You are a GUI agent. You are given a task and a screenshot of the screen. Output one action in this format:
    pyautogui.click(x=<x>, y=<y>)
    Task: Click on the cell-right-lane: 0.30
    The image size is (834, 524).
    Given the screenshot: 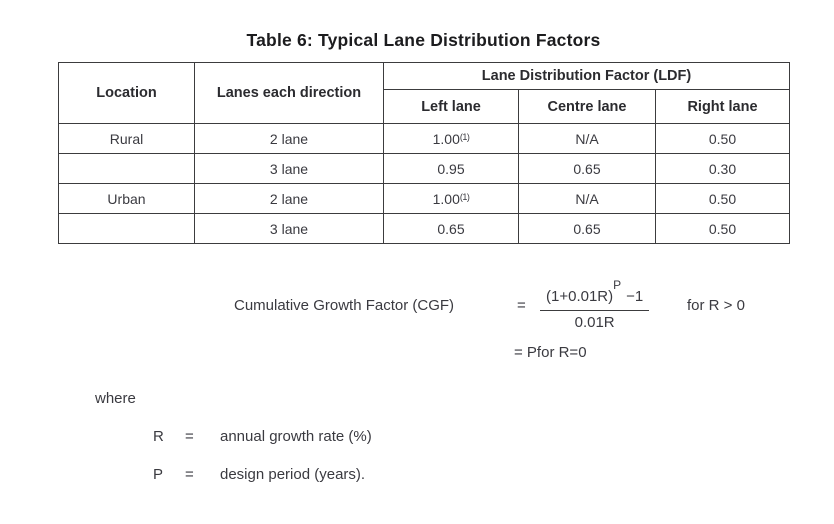 What is the action you would take?
    pyautogui.click(x=722, y=168)
    